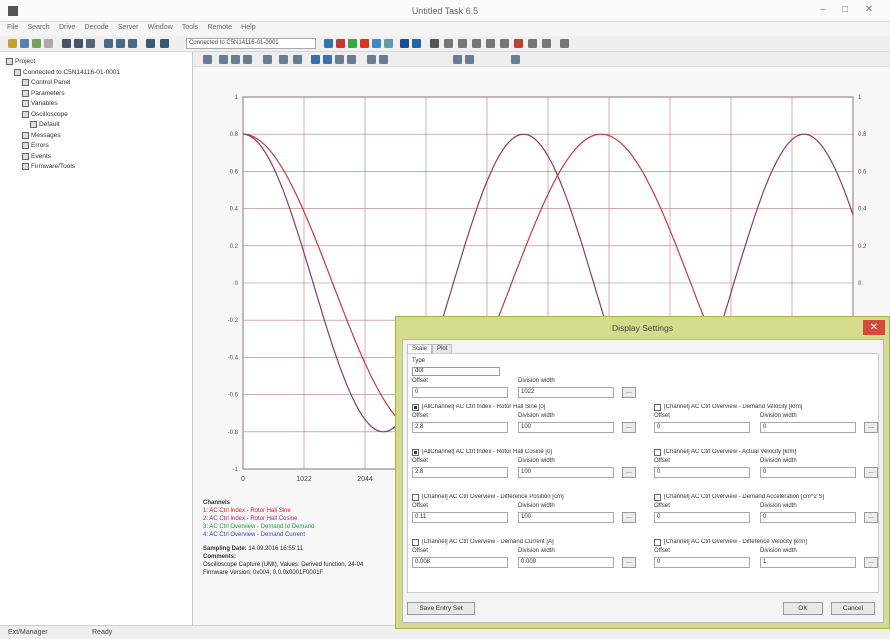 The width and height of the screenshot is (890, 639). I want to click on print-icon, so click(90, 43).